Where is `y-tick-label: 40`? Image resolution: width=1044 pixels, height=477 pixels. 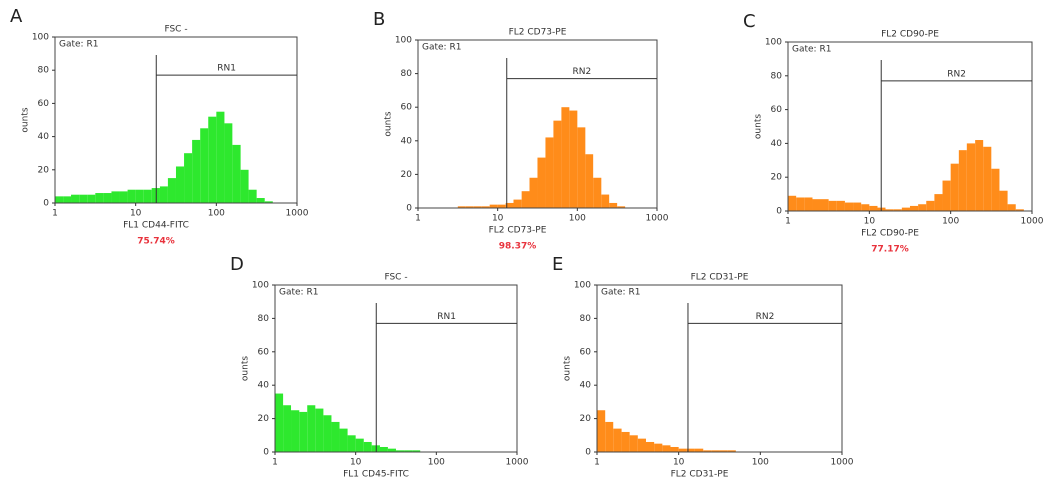 y-tick-label: 40 is located at coordinates (586, 386).